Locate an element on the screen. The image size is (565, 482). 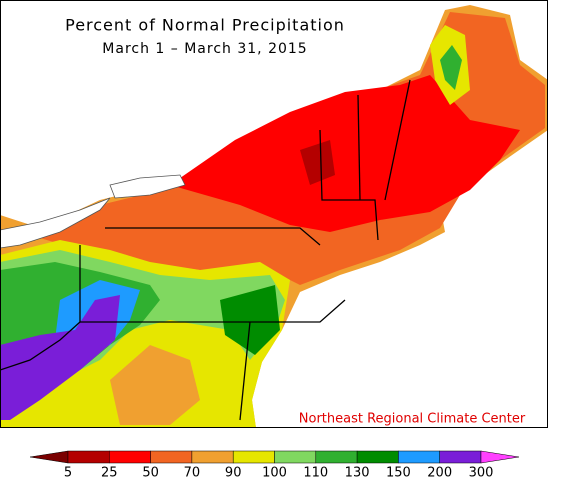
lake-ontario is located at coordinates (147, 186).